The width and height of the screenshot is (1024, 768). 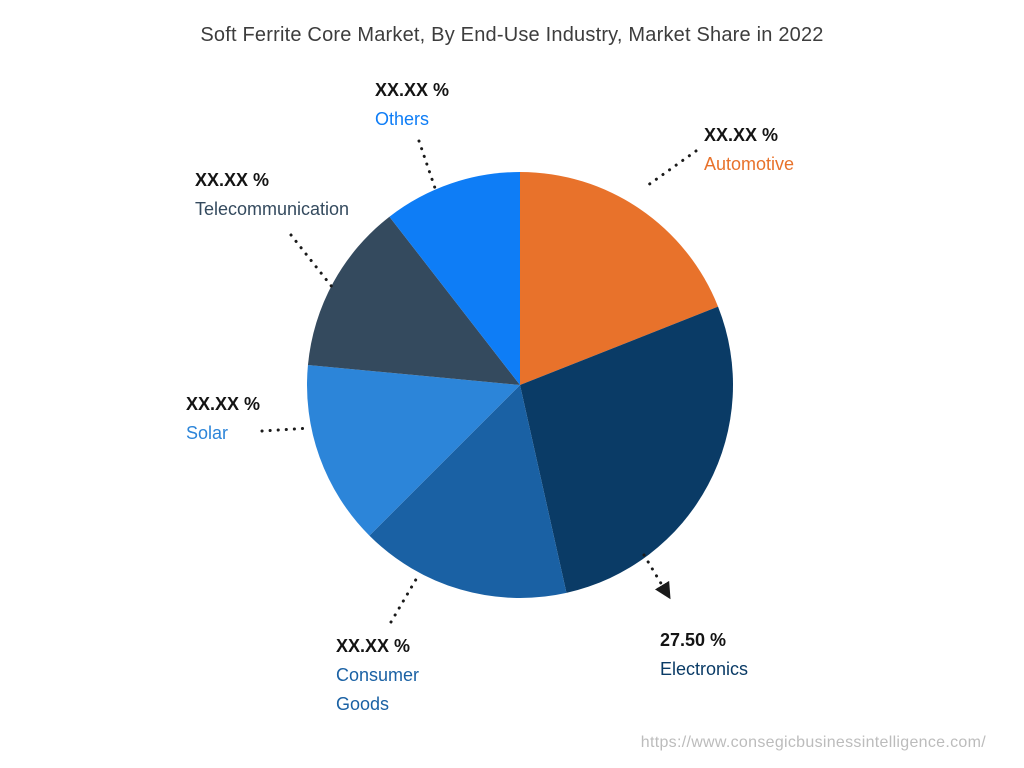 What do you see at coordinates (656, 576) in the screenshot?
I see `leader-line-electronics` at bounding box center [656, 576].